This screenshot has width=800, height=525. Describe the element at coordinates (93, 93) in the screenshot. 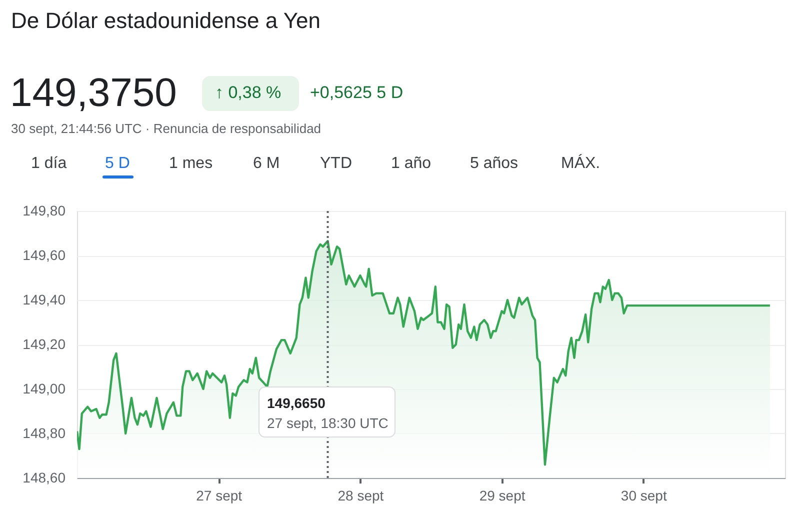

I see `chart-subtitle: 149,3750` at that location.